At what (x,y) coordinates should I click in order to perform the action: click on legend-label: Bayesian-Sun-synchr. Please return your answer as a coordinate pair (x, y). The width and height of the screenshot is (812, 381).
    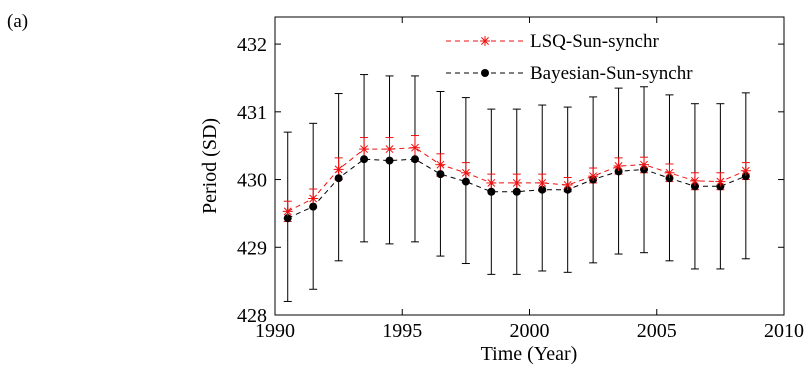
    Looking at the image, I should click on (611, 73).